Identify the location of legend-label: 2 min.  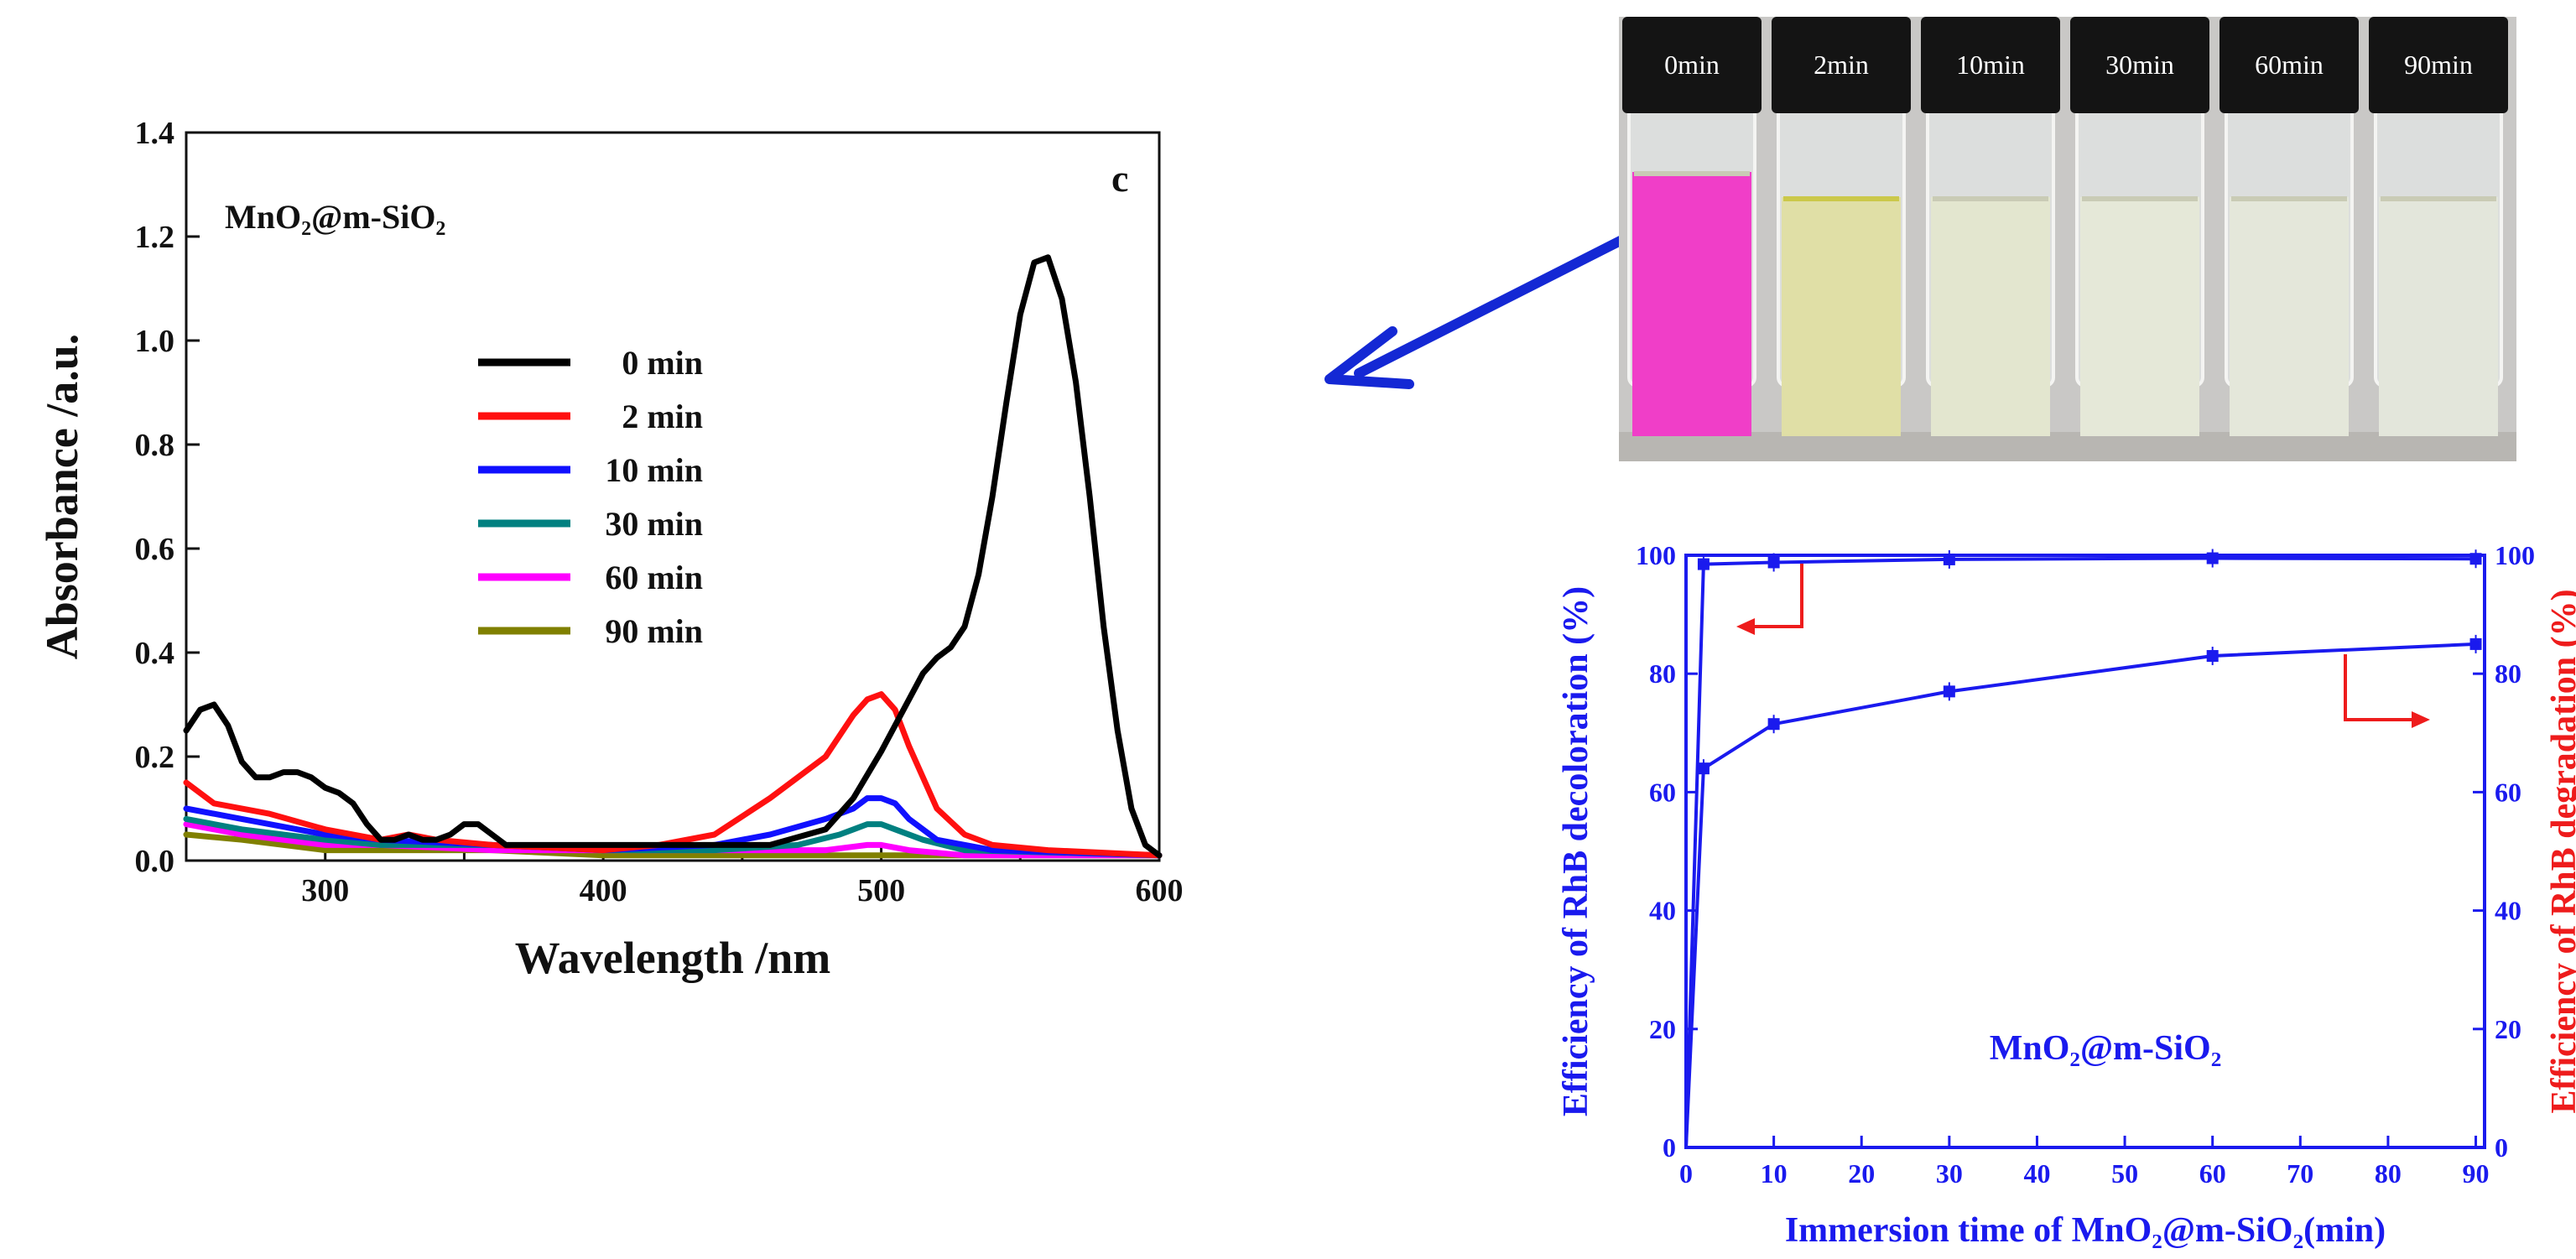
(662, 416).